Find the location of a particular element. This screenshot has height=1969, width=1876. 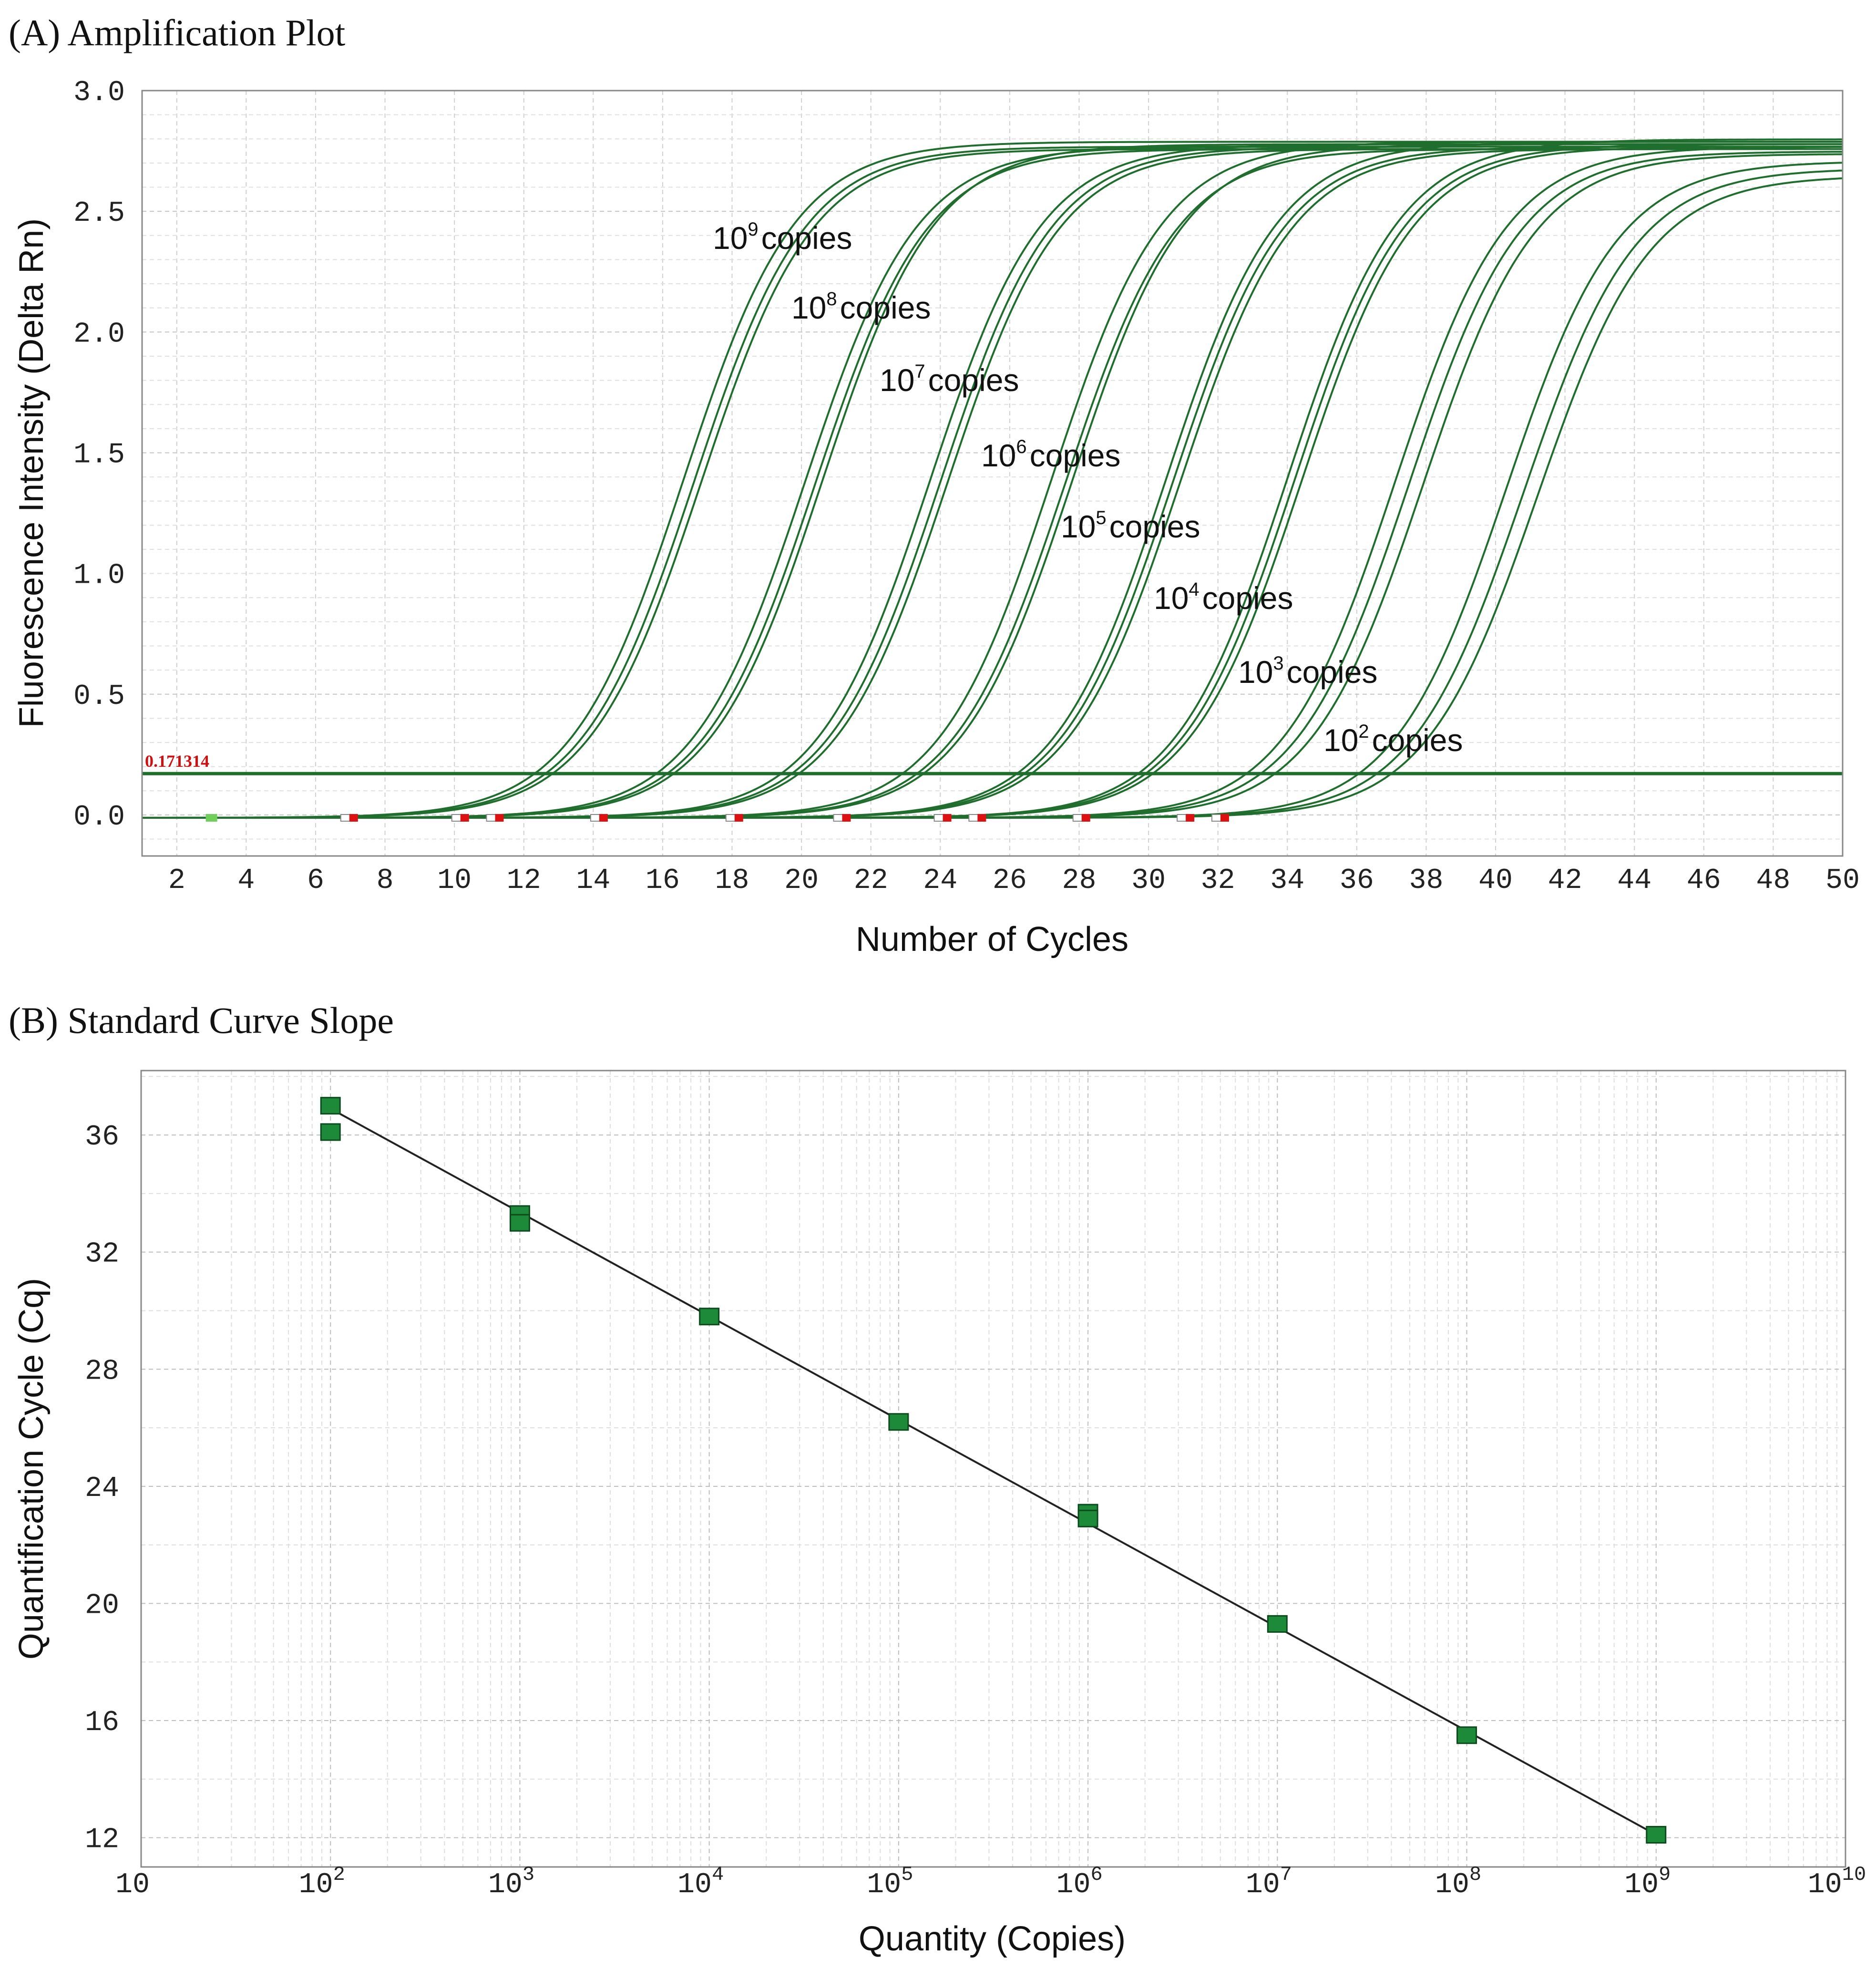

amp-x-tick: 20 is located at coordinates (802, 881).